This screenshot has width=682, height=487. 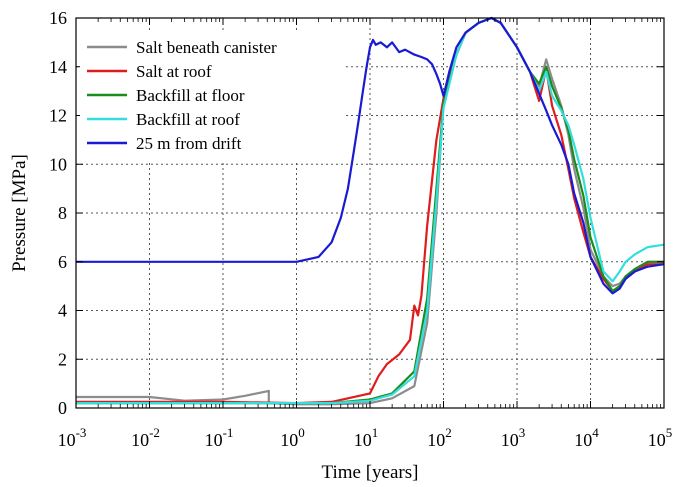 I want to click on legend-label: Backfill at floor, so click(x=190, y=95).